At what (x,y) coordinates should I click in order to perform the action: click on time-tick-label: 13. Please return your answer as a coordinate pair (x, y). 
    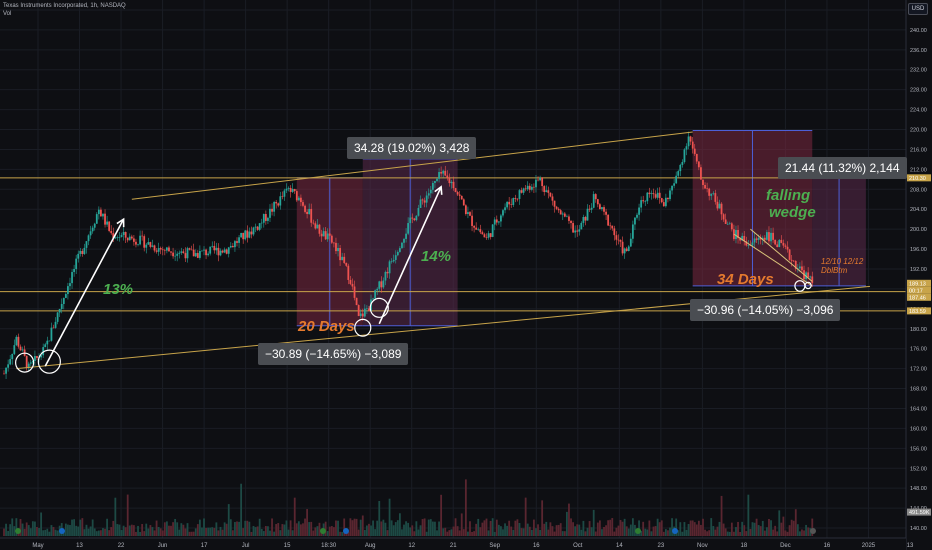
    Looking at the image, I should click on (910, 546).